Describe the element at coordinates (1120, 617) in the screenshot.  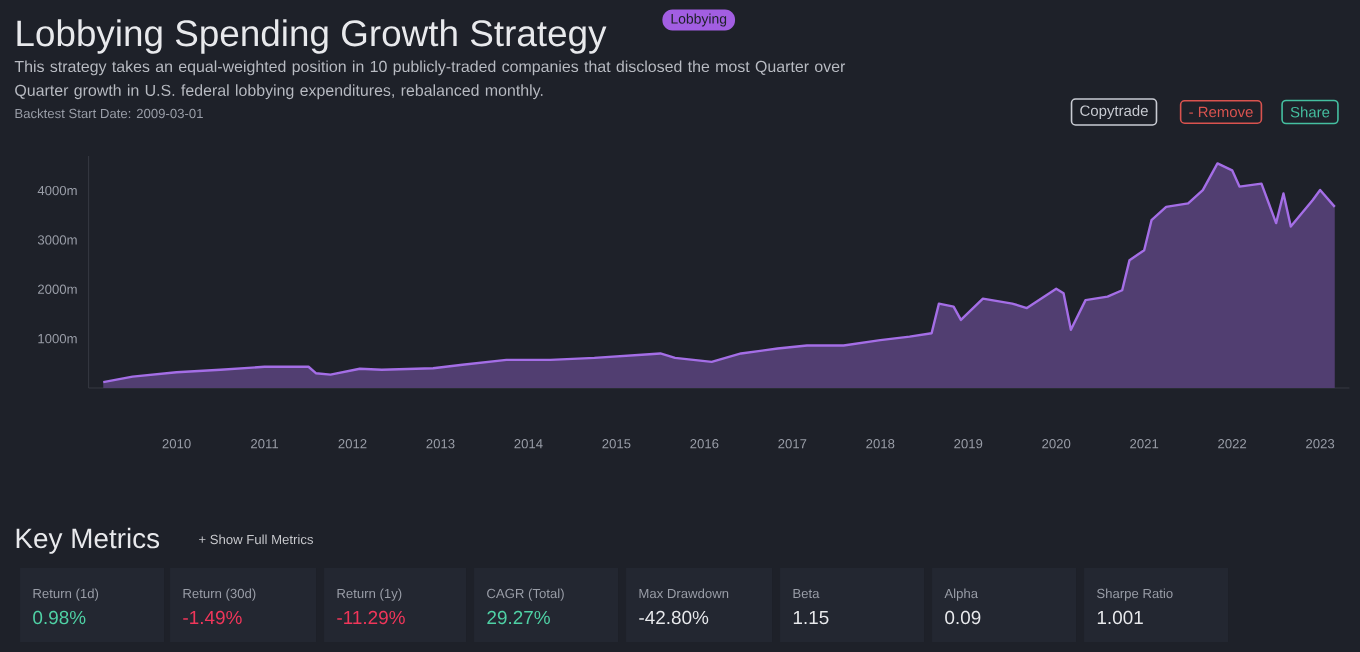
I see `text: 1.001` at that location.